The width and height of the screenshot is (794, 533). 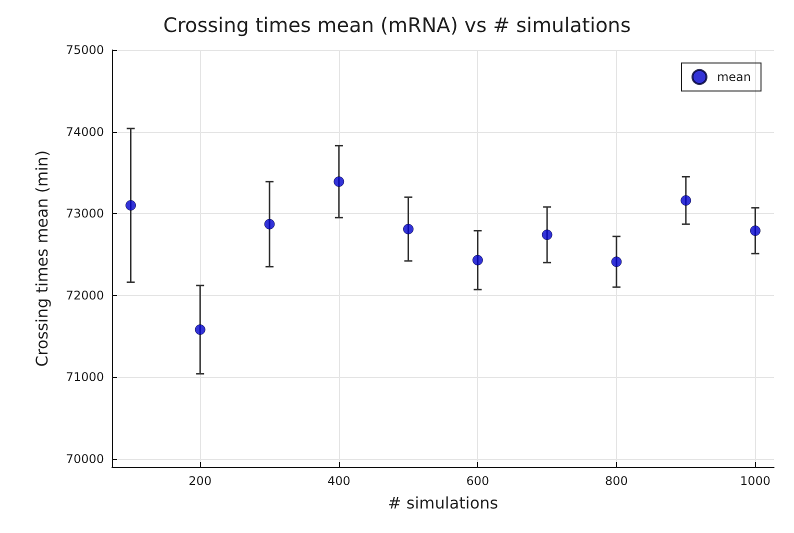 What do you see at coordinates (85, 213) in the screenshot?
I see `y-tick-label: 73000` at bounding box center [85, 213].